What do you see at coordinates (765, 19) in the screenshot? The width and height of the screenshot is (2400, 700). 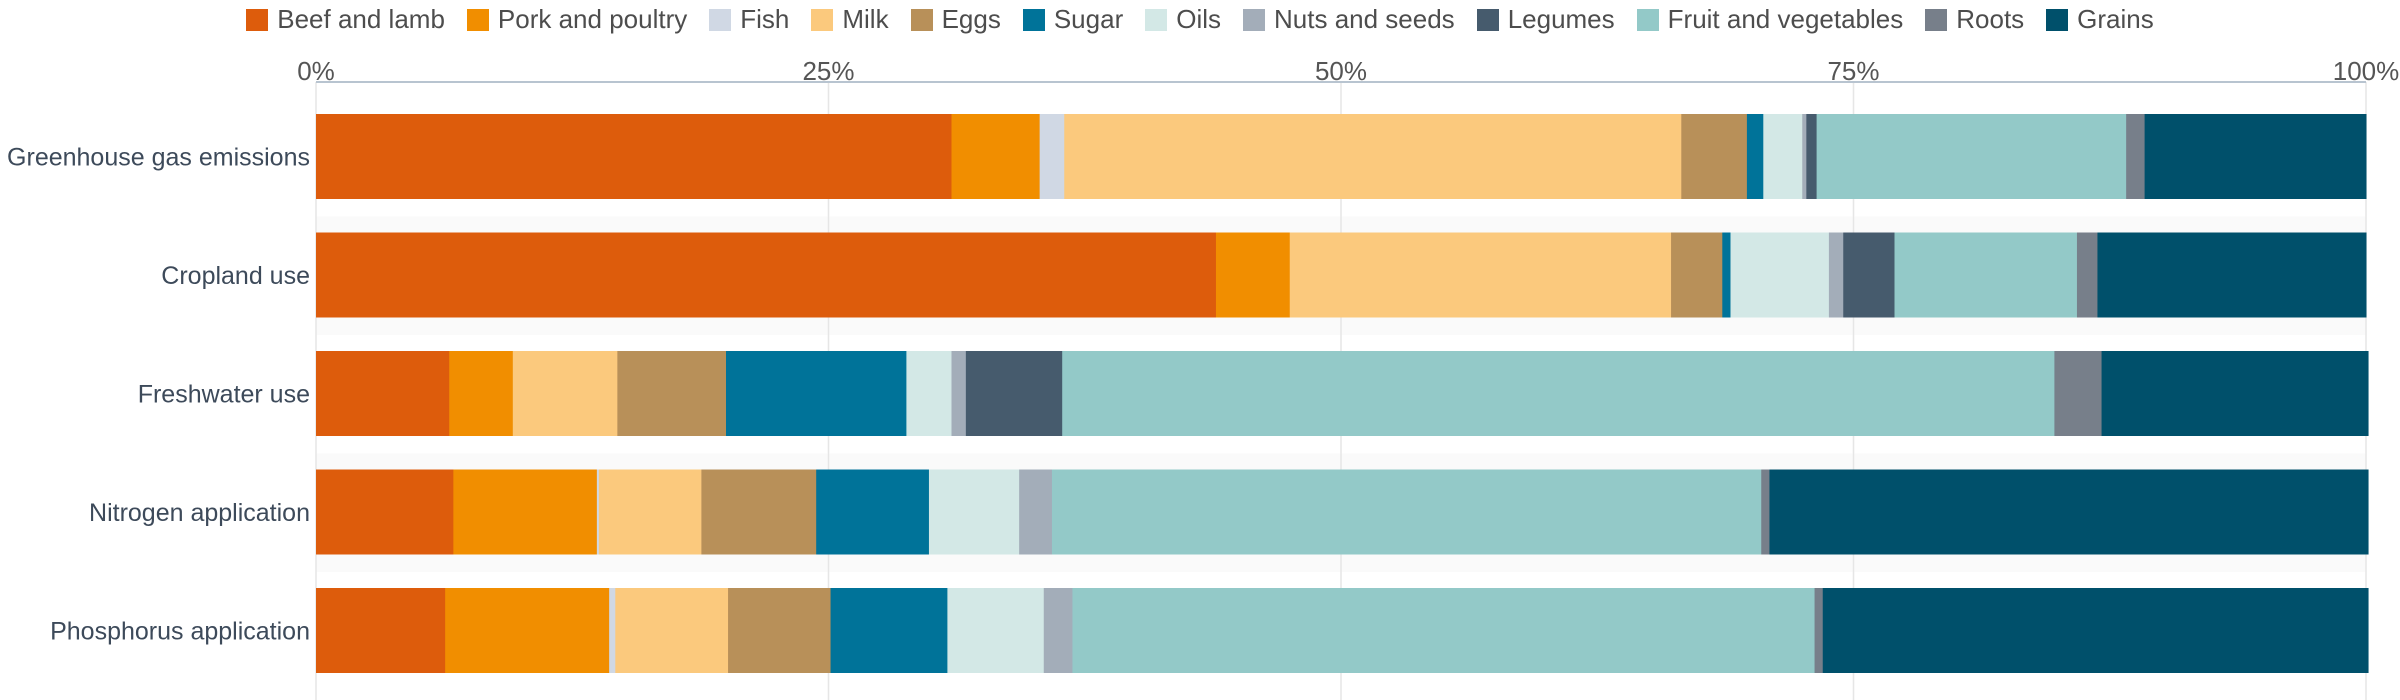 I see `legend-label: Fish` at bounding box center [765, 19].